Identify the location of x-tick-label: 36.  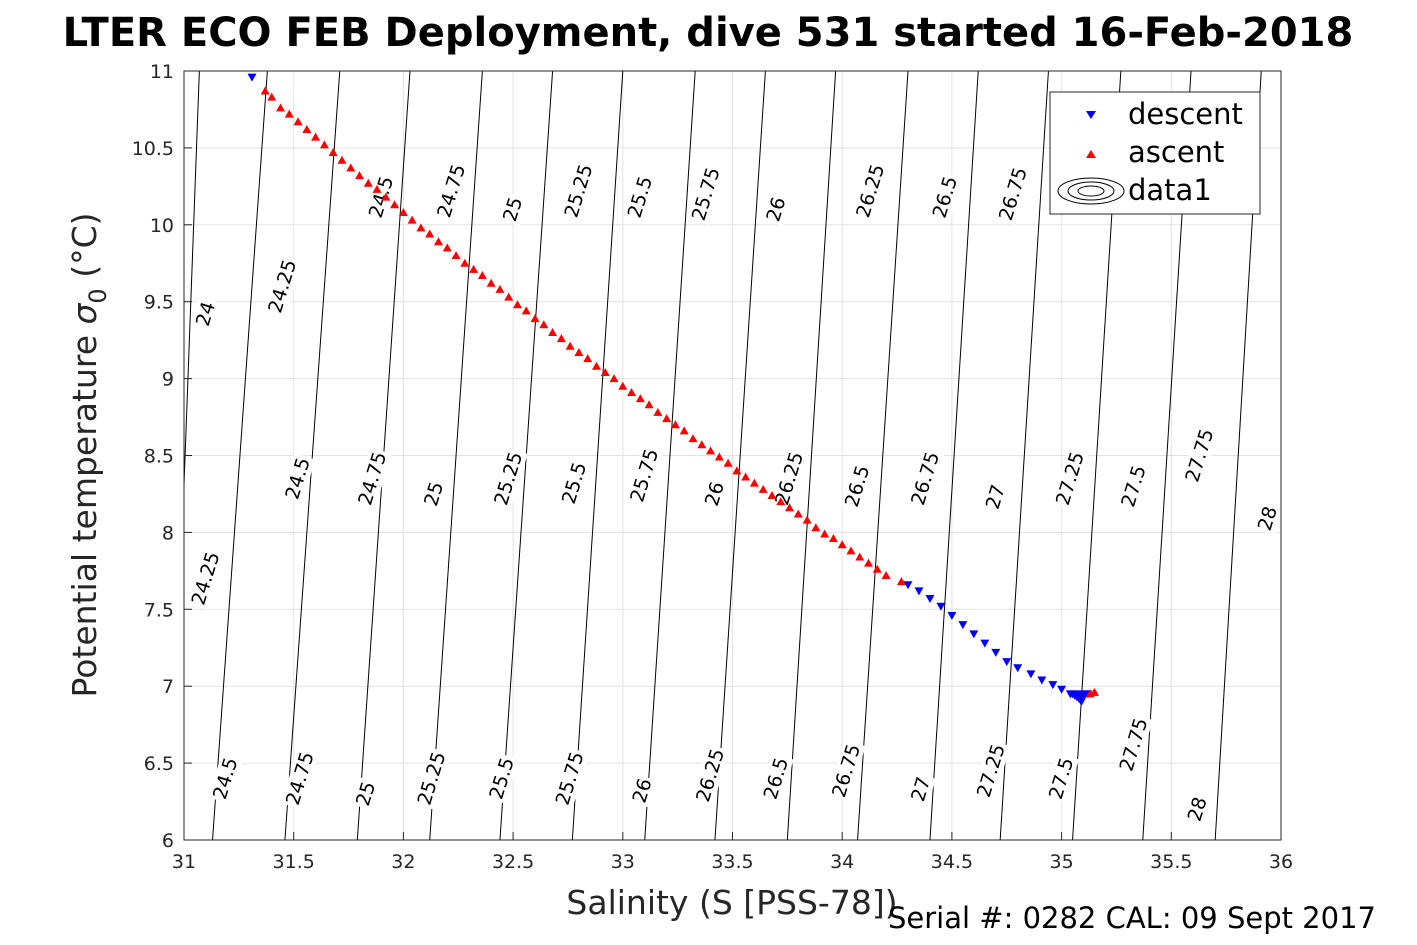
(1281, 862).